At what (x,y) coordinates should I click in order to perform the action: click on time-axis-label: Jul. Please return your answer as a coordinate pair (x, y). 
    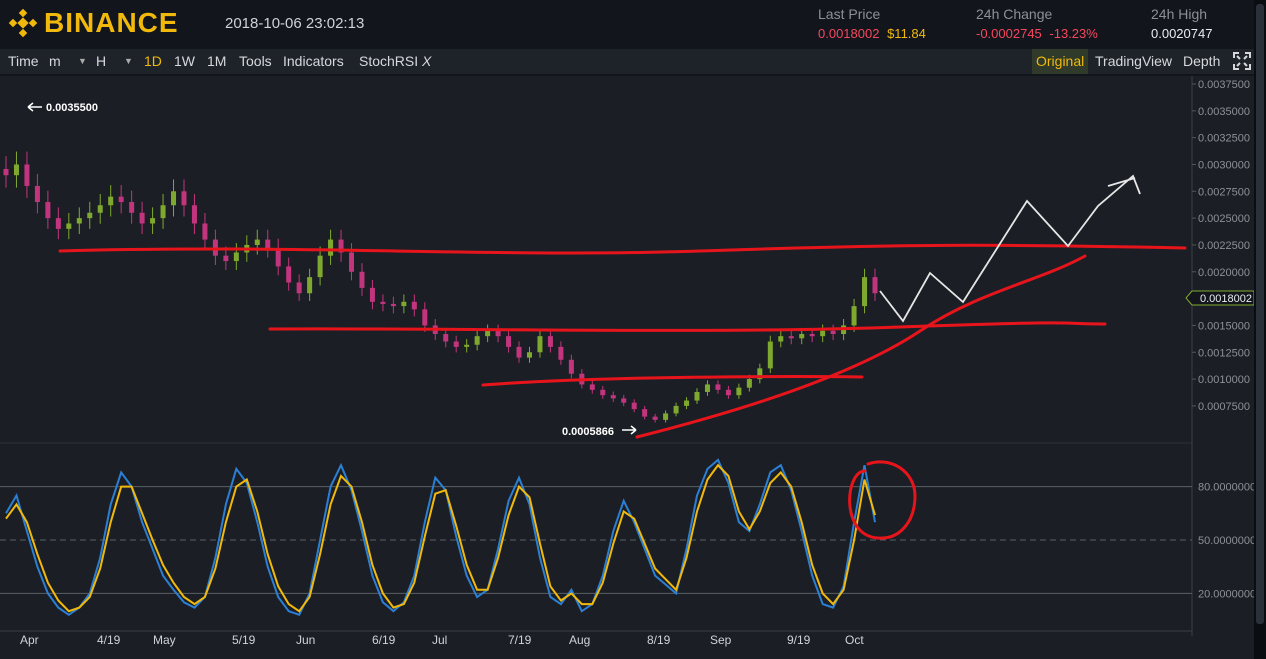
    Looking at the image, I should click on (439, 640).